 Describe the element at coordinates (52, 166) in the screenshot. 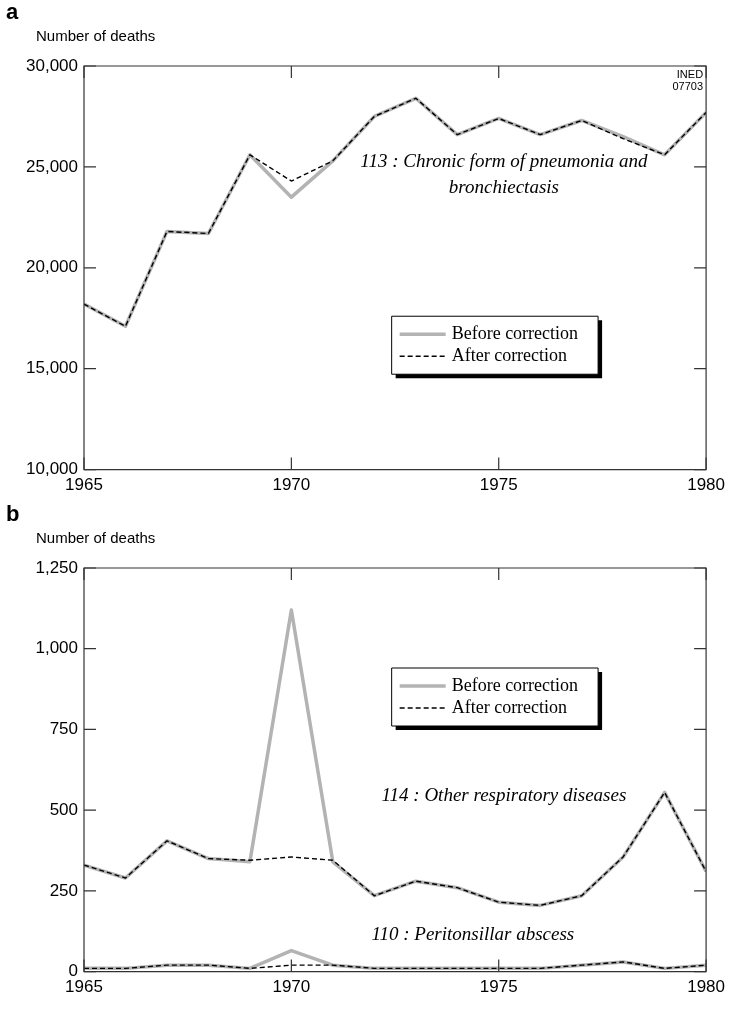

I see `y-tick-label: 25,000` at that location.